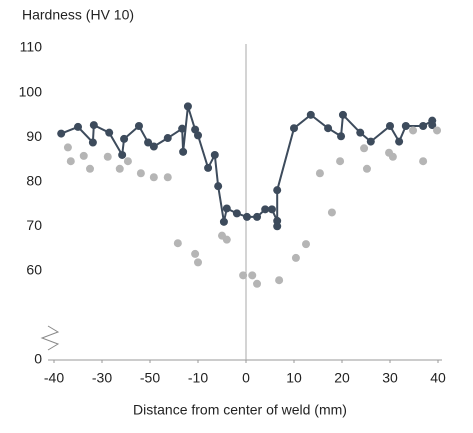  What do you see at coordinates (34, 270) in the screenshot?
I see `y-tick-label: 60` at bounding box center [34, 270].